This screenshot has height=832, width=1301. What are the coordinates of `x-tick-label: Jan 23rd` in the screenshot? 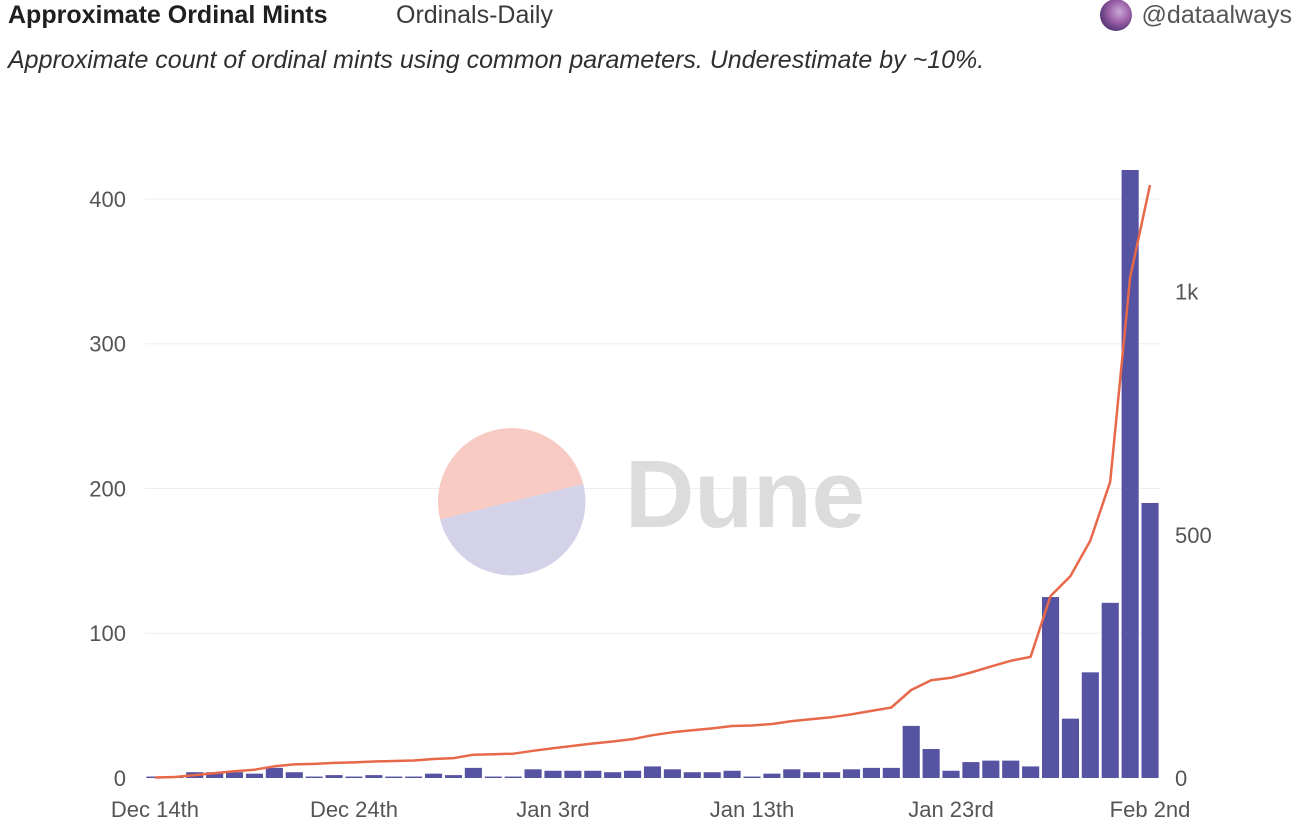 It's located at (951, 809).